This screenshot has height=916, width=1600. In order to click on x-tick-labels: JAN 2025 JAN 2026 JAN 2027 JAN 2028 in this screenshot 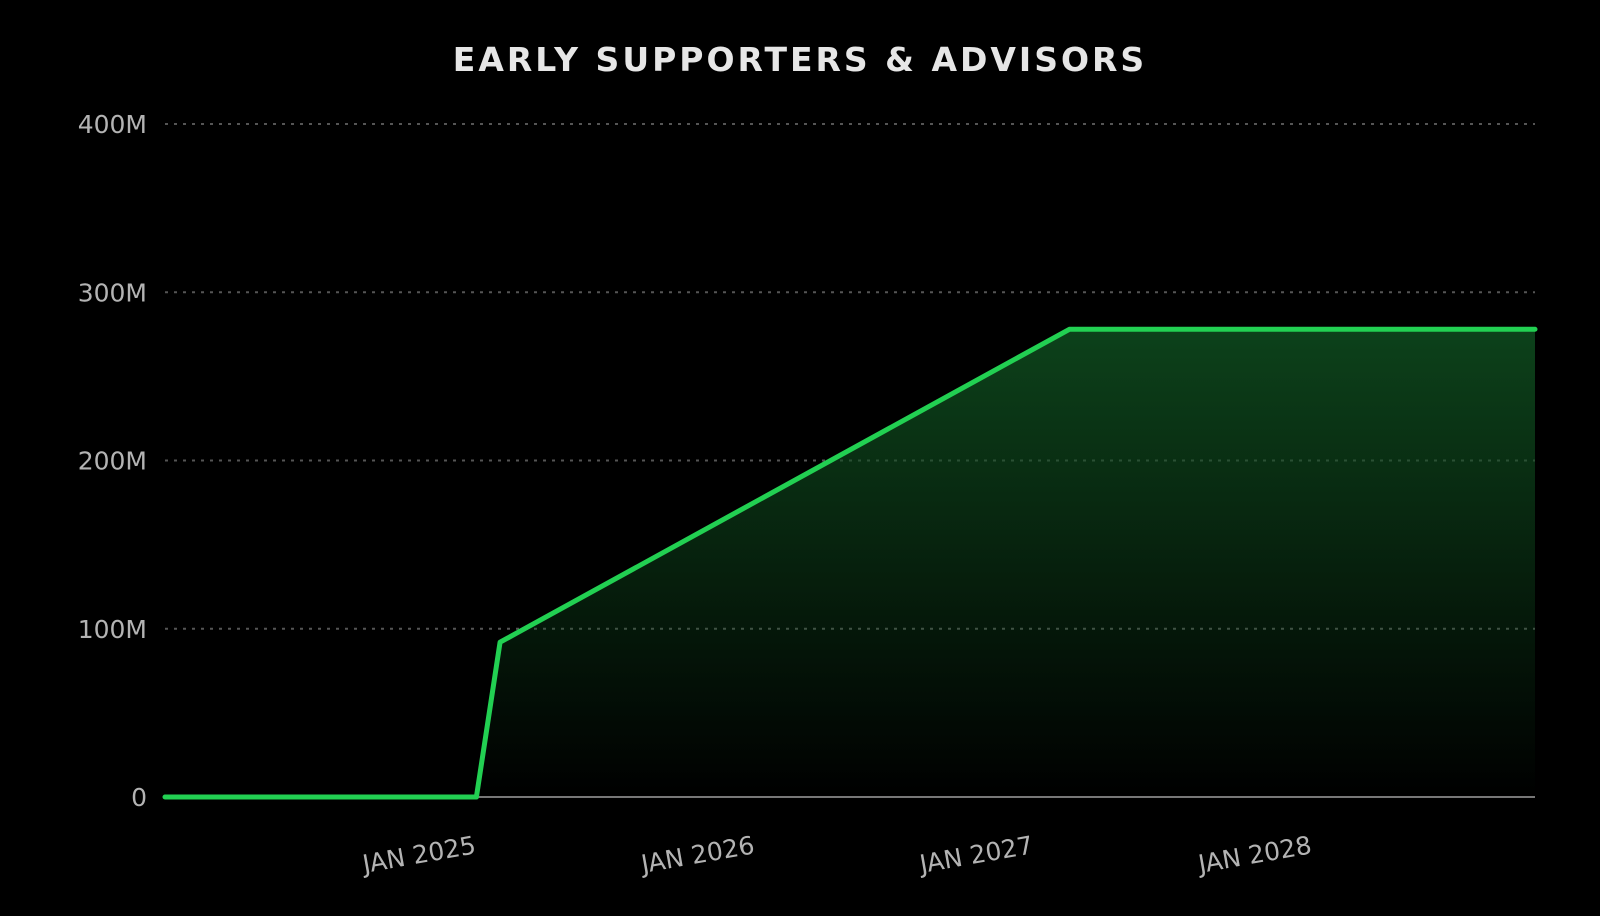, I will do `click(835, 854)`.